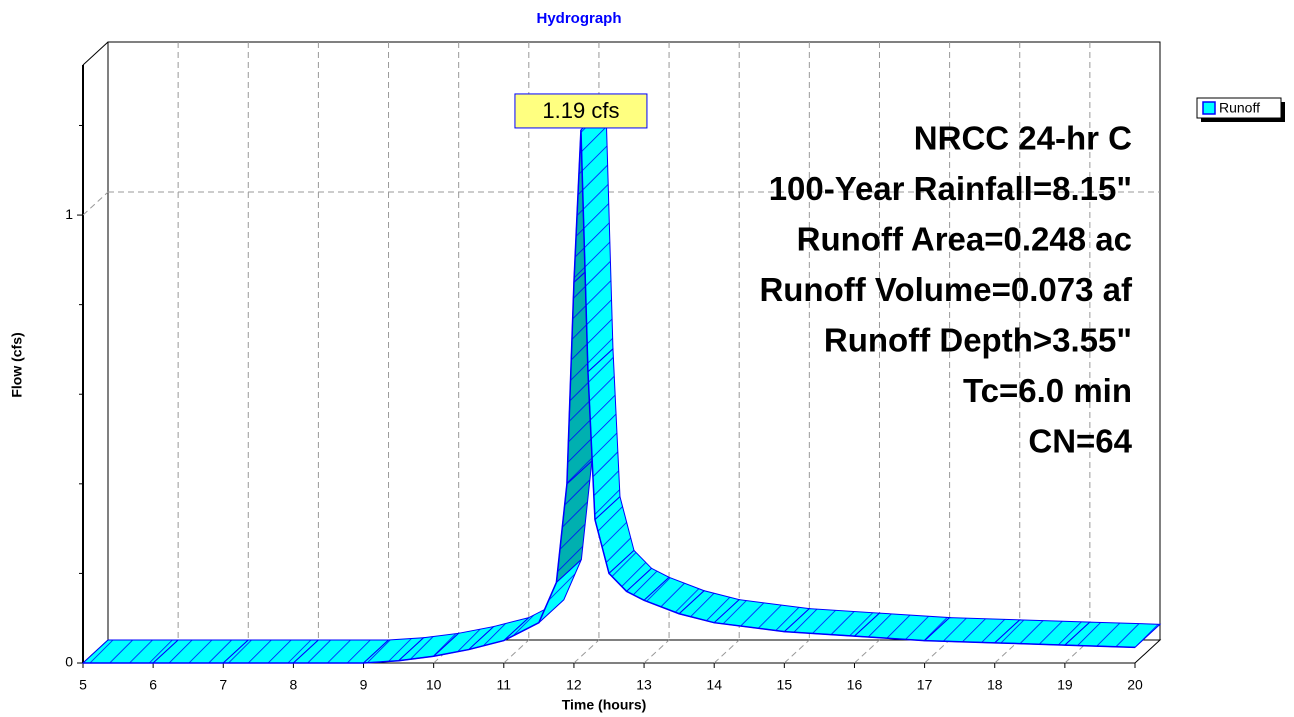 Image resolution: width=1294 pixels, height=717 pixels. I want to click on data-label: 1.19 cfs, so click(581, 111).